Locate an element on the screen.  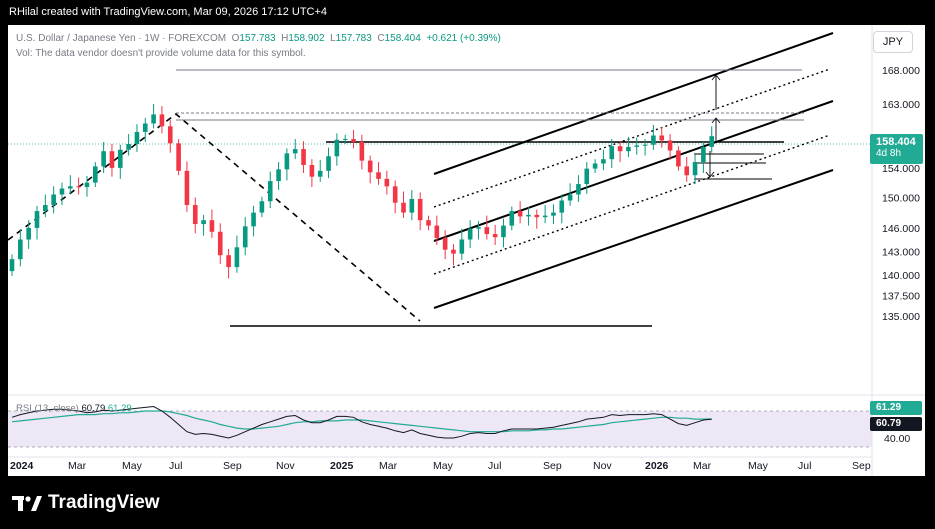
price-tick-label: 163.000 is located at coordinates (901, 105).